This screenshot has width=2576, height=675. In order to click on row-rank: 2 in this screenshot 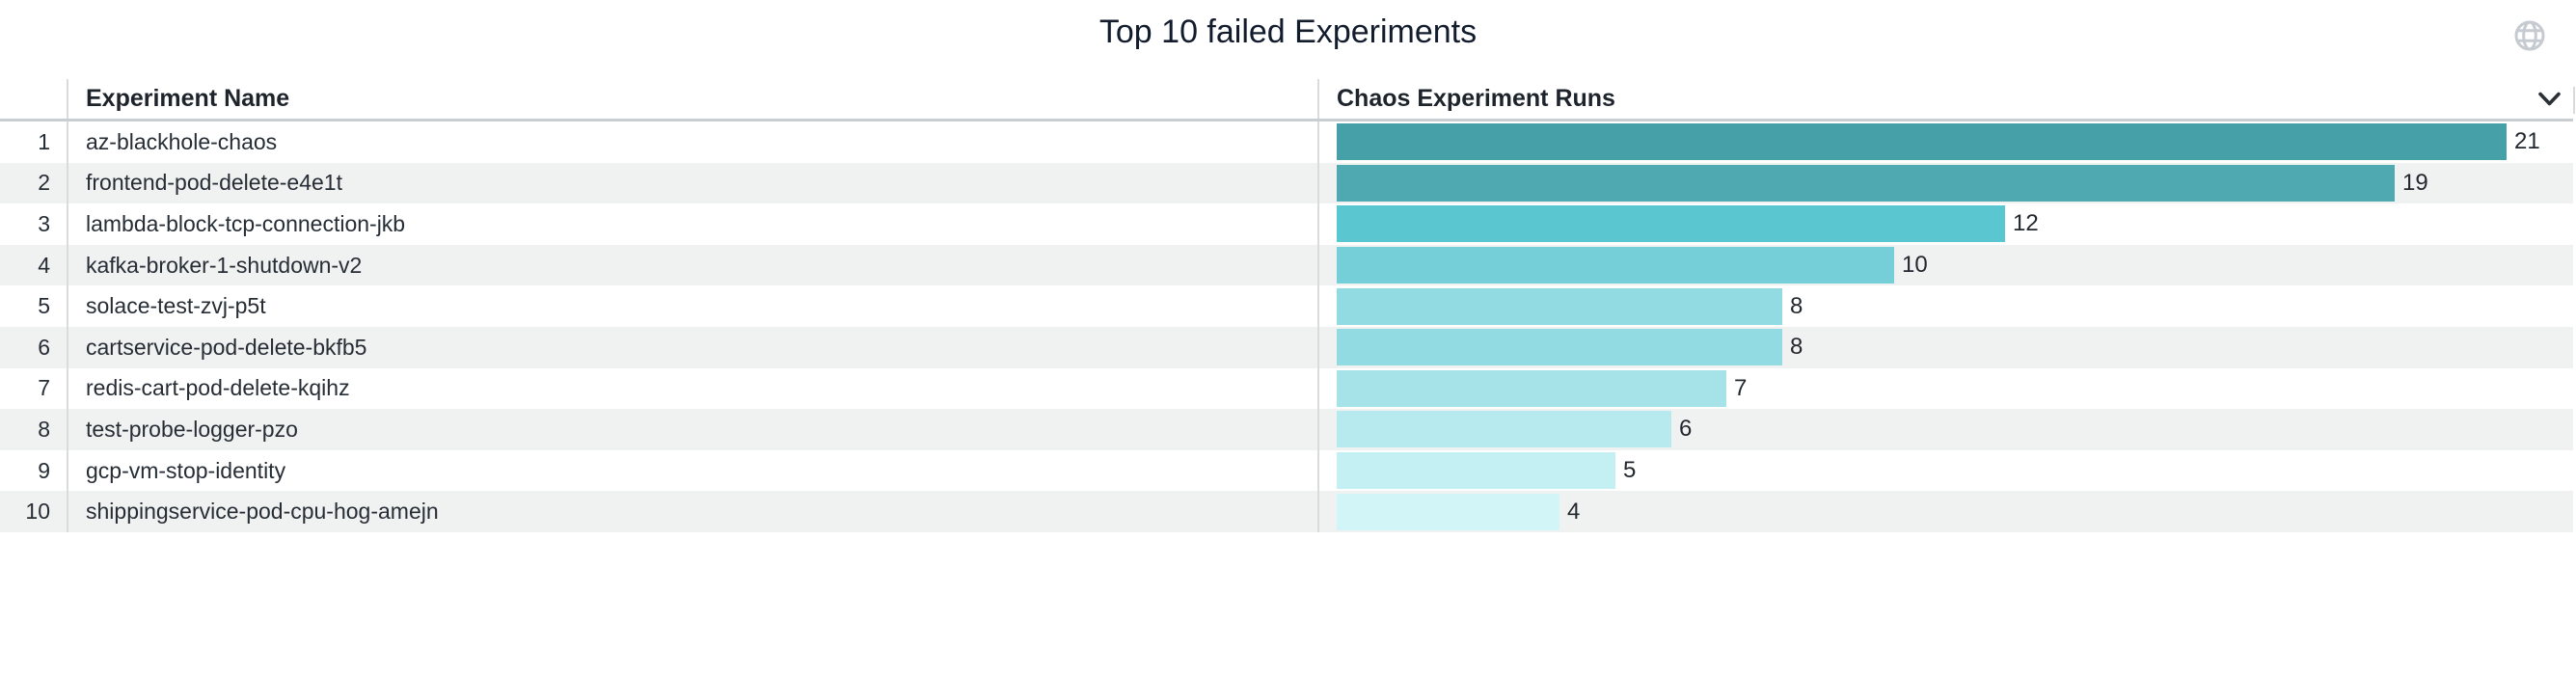, I will do `click(34, 183)`.